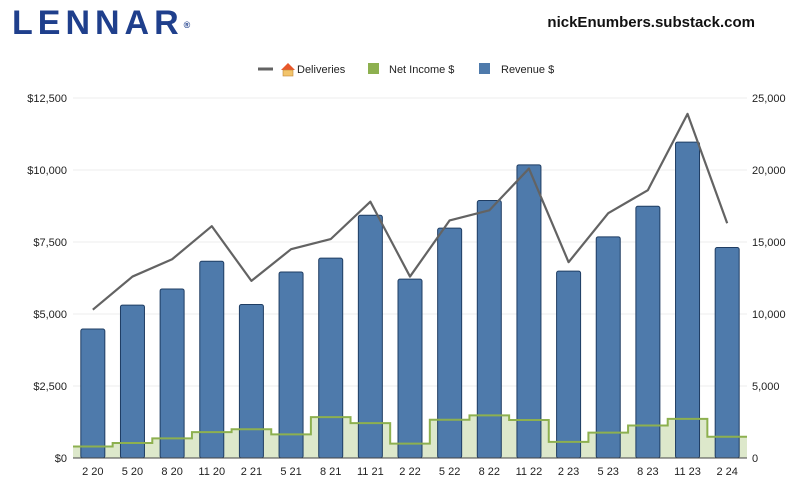 The height and width of the screenshot is (498, 811). Describe the element at coordinates (92, 472) in the screenshot. I see `x-tick-label: 2 20` at that location.